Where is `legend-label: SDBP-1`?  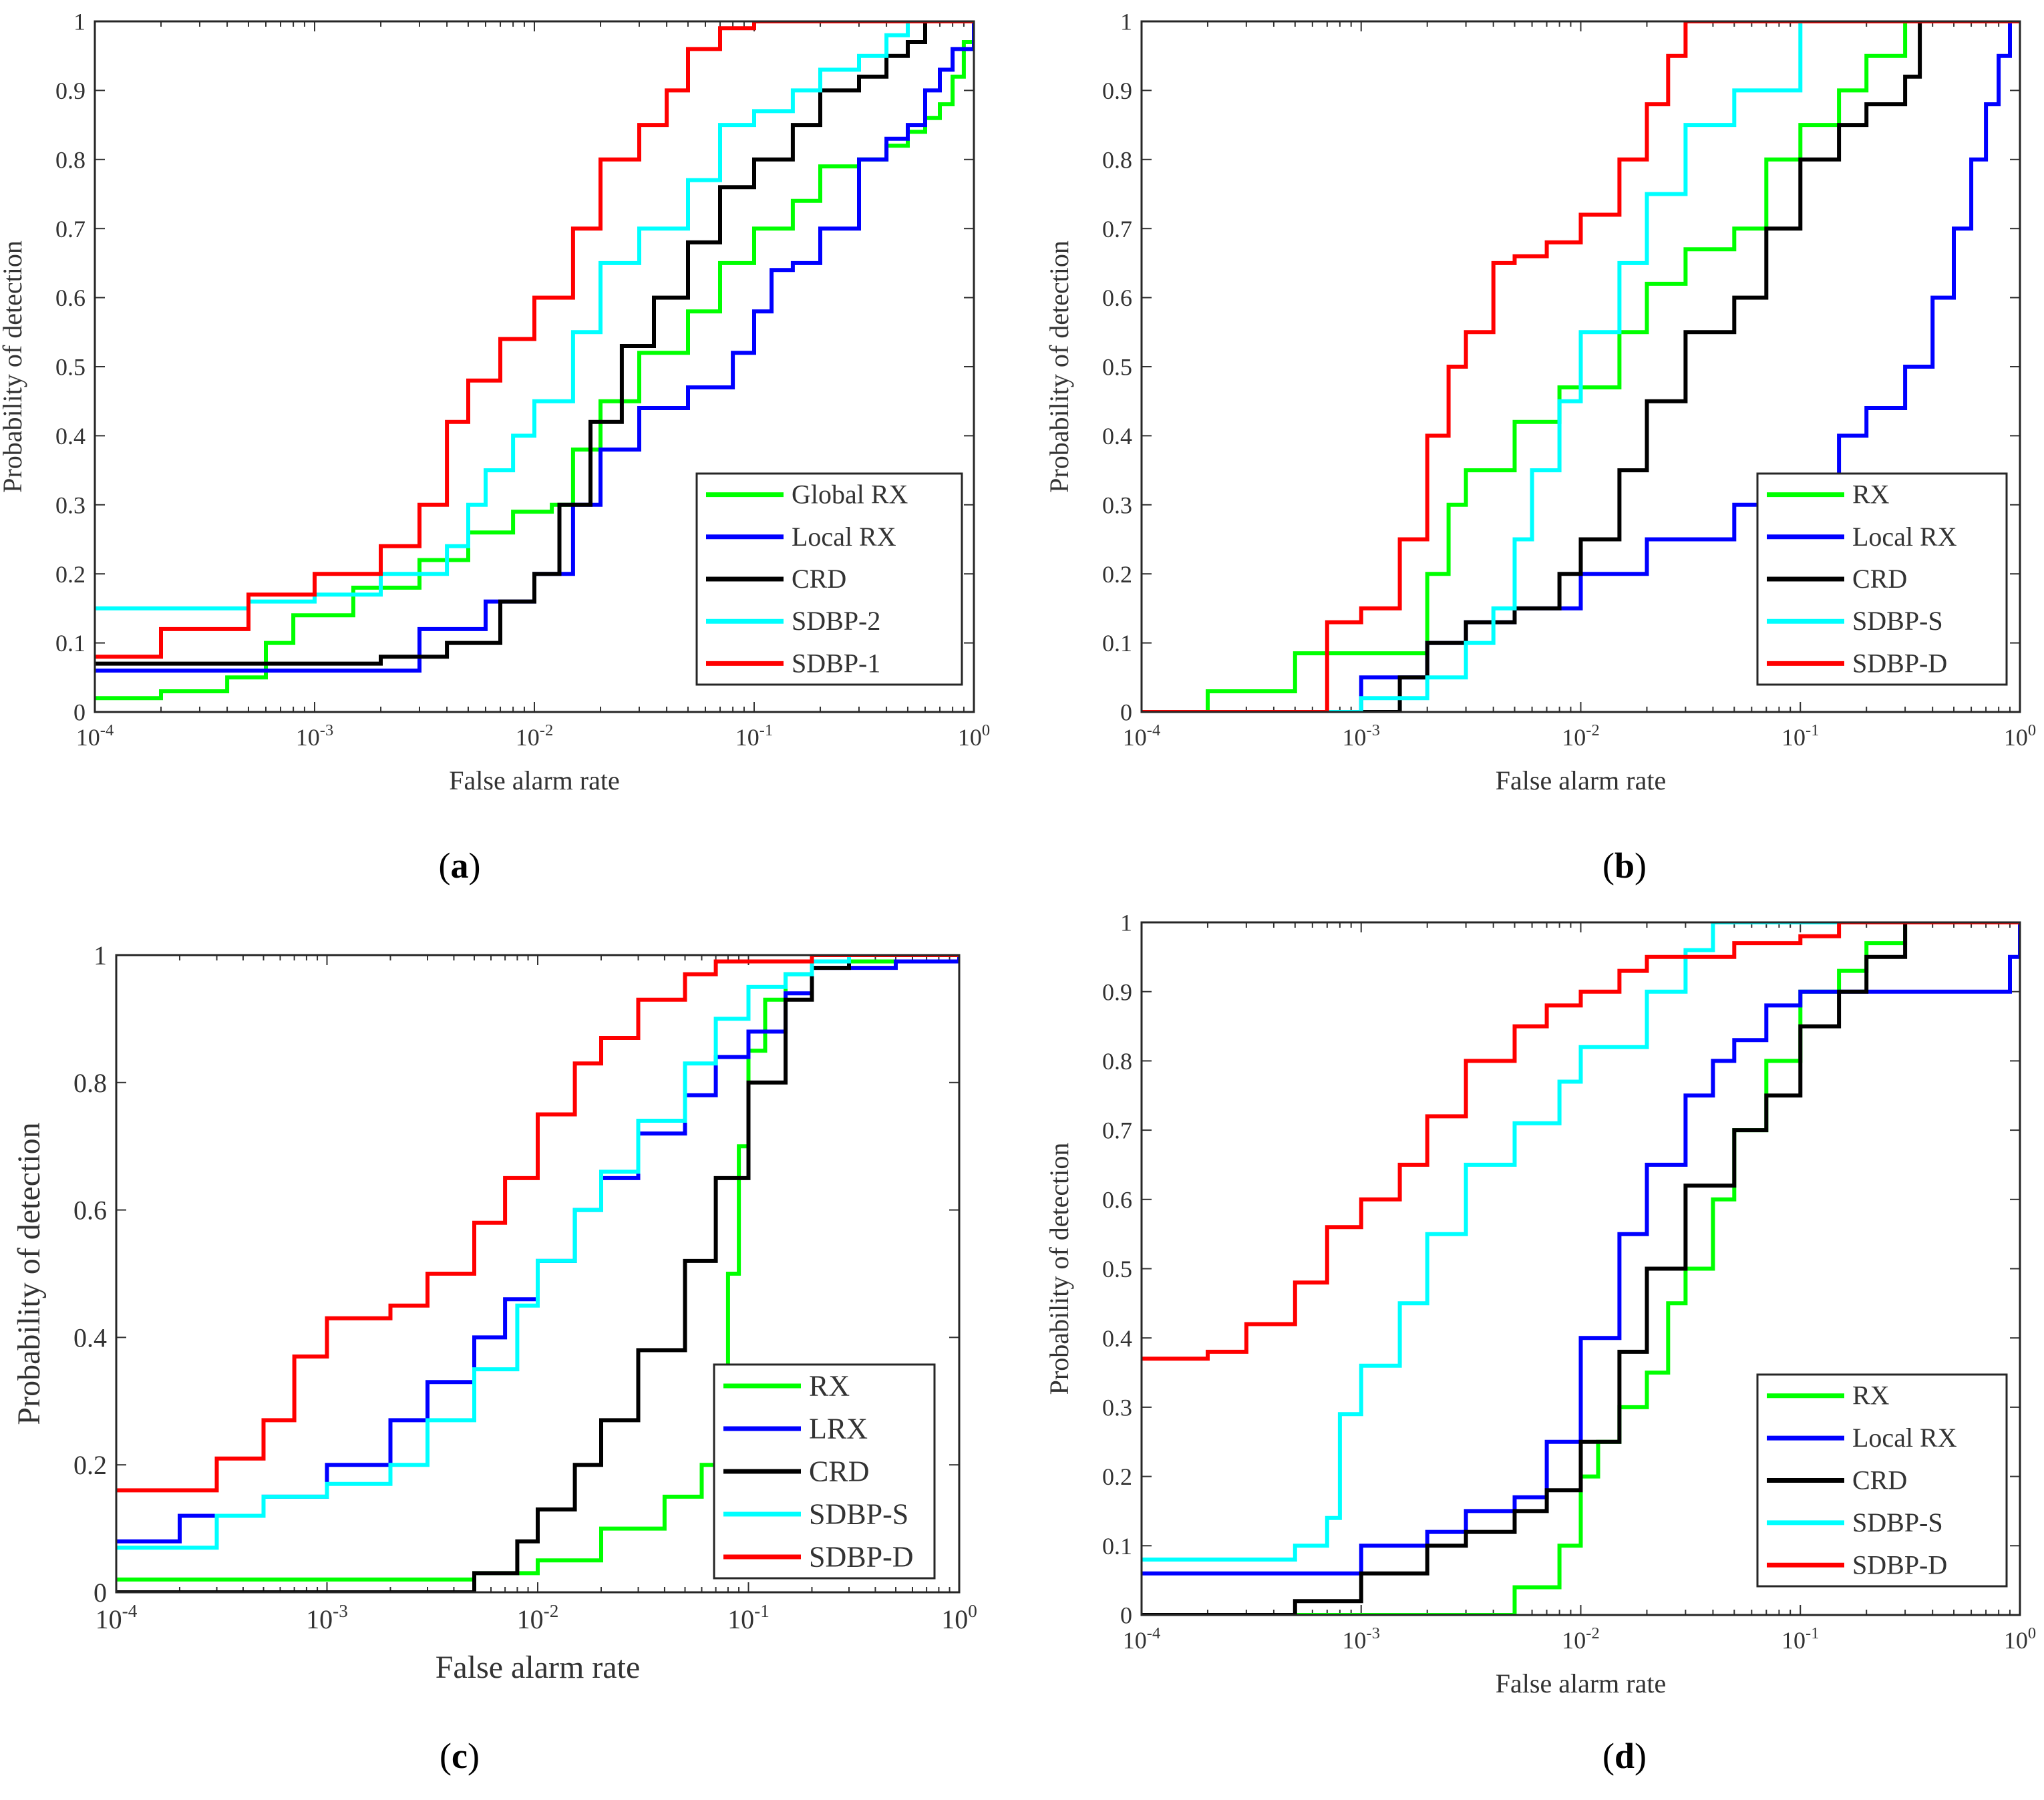
legend-label: SDBP-1 is located at coordinates (836, 663).